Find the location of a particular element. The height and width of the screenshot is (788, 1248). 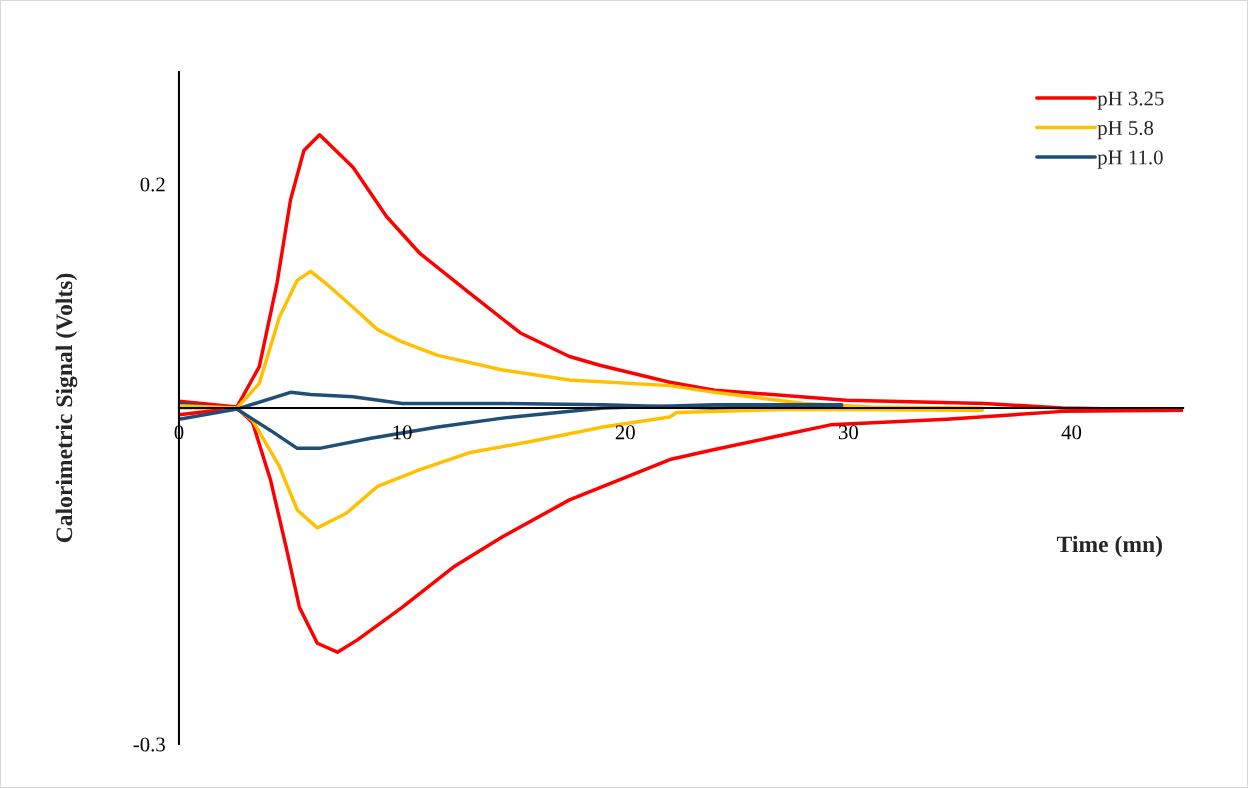

x-tick-label: 20 is located at coordinates (625, 432).